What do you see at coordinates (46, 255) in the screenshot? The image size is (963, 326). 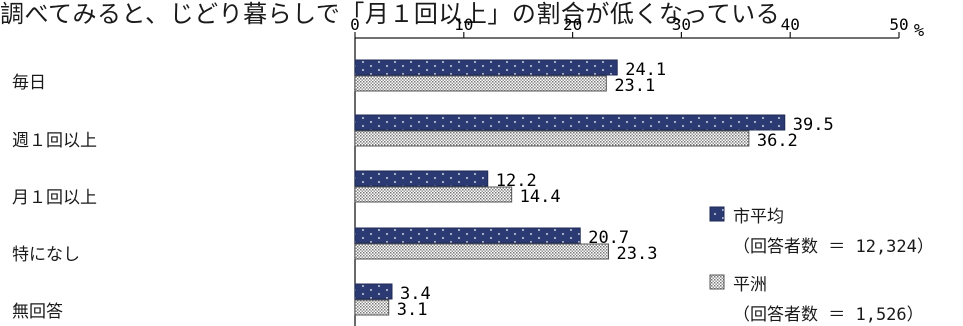 I see `category-label-none: 特になし` at bounding box center [46, 255].